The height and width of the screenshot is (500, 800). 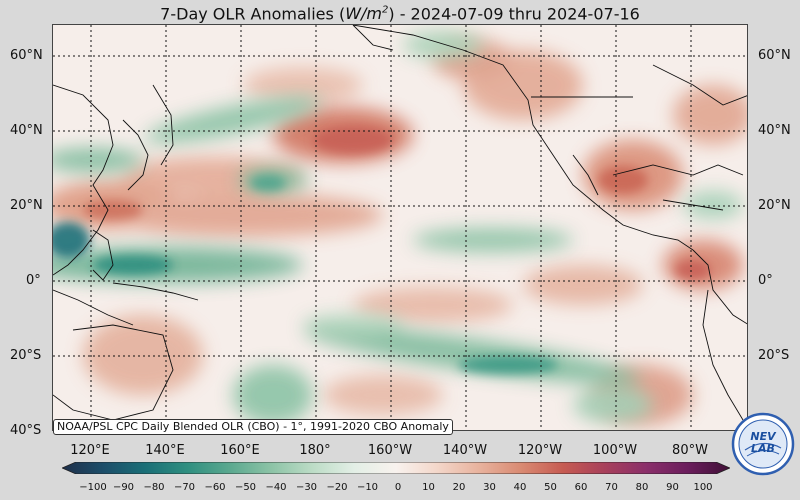 I want to click on colorbar-tick-label: −30, so click(x=306, y=487).